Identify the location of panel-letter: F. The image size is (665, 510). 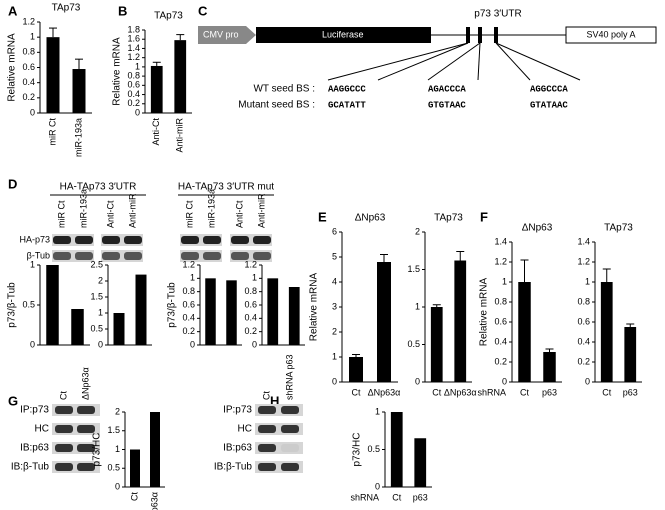
(484, 216).